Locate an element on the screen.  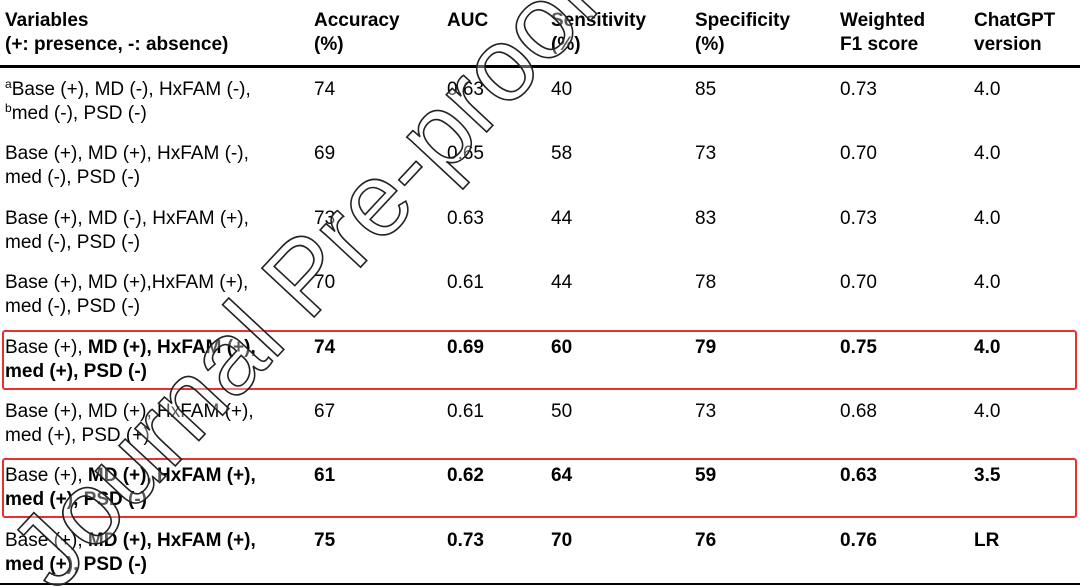
header-line: F1 score is located at coordinates (879, 44).